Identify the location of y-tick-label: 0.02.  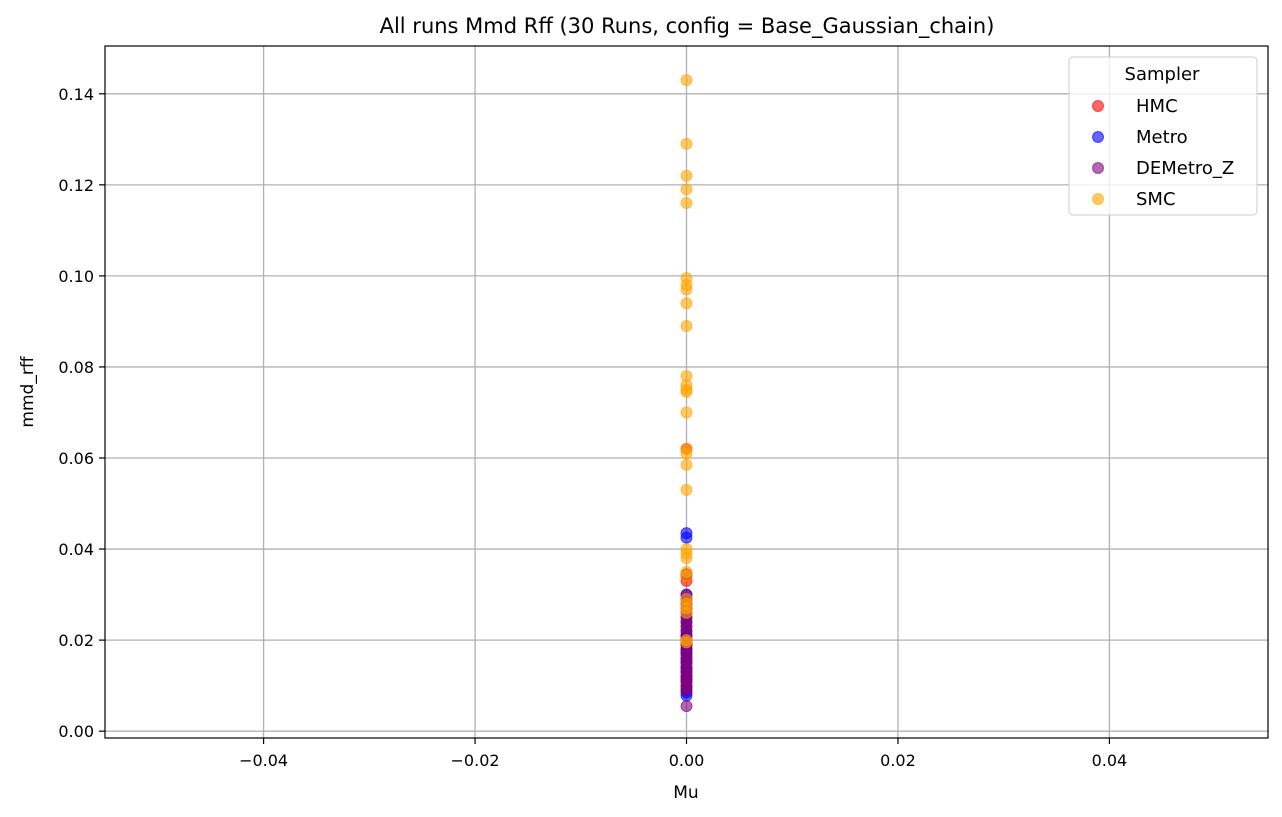
(76, 640).